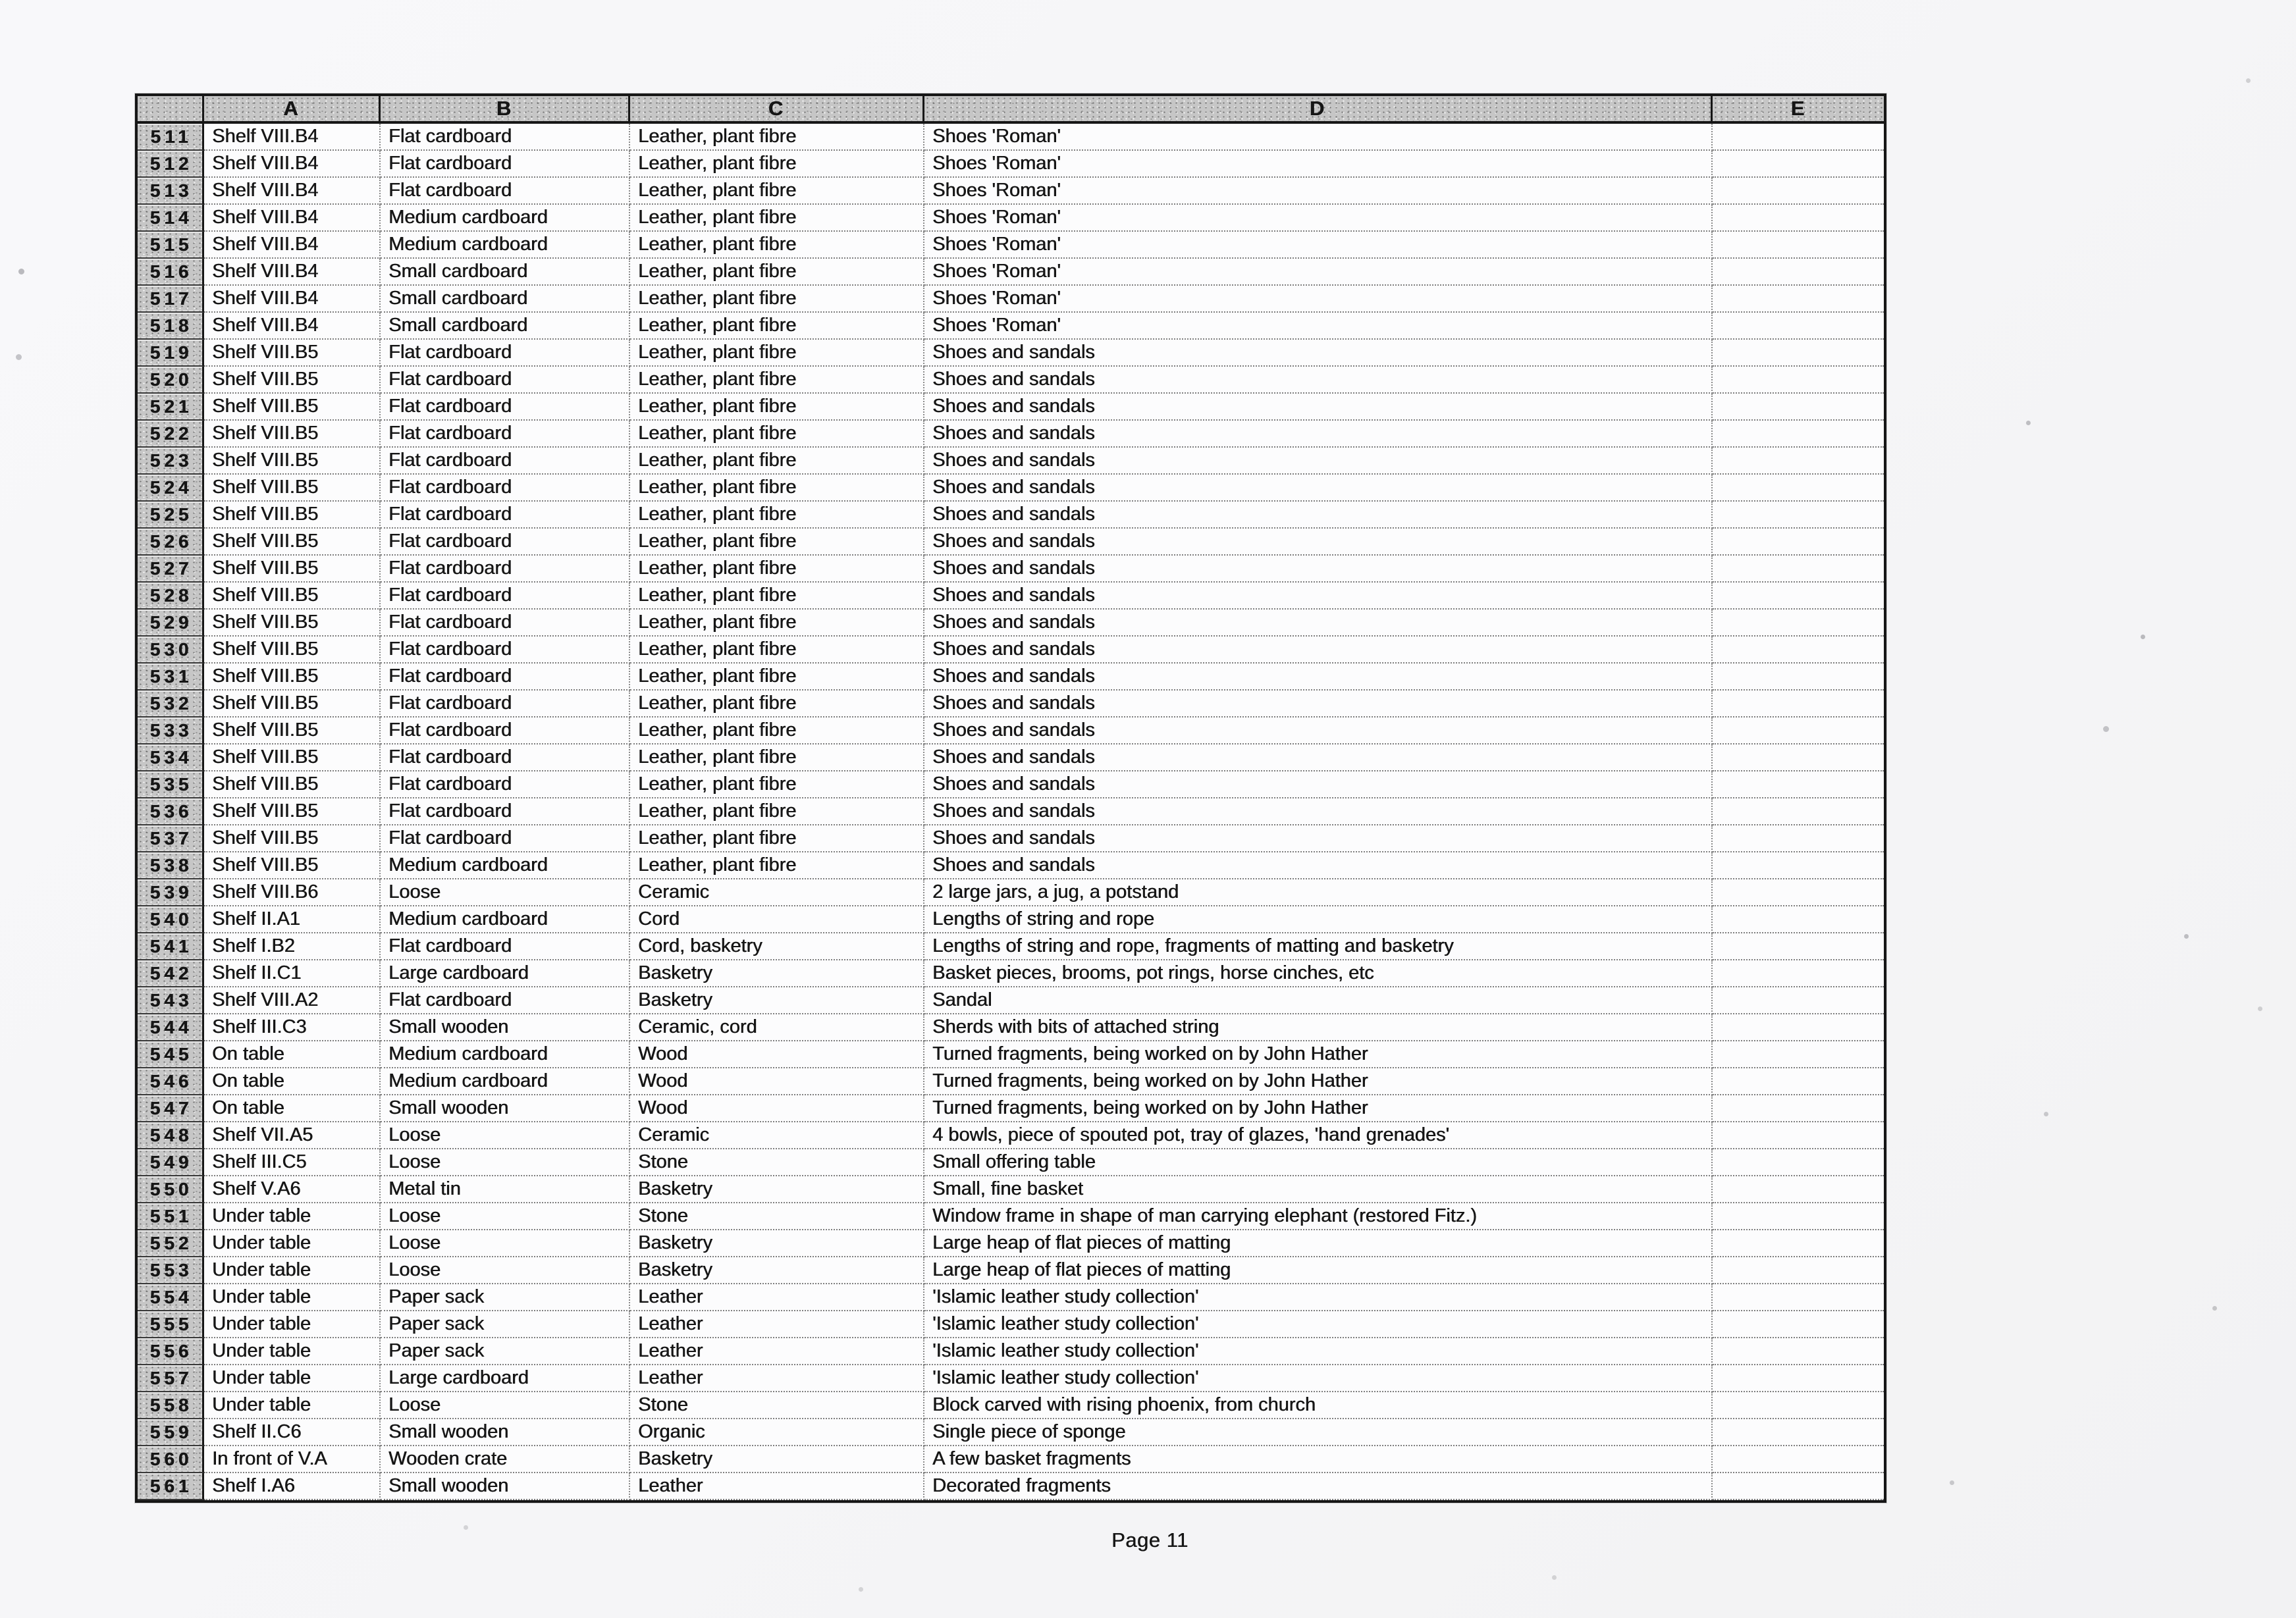 The image size is (2296, 1618). What do you see at coordinates (505, 1189) in the screenshot?
I see `cell-container: Metal tin` at bounding box center [505, 1189].